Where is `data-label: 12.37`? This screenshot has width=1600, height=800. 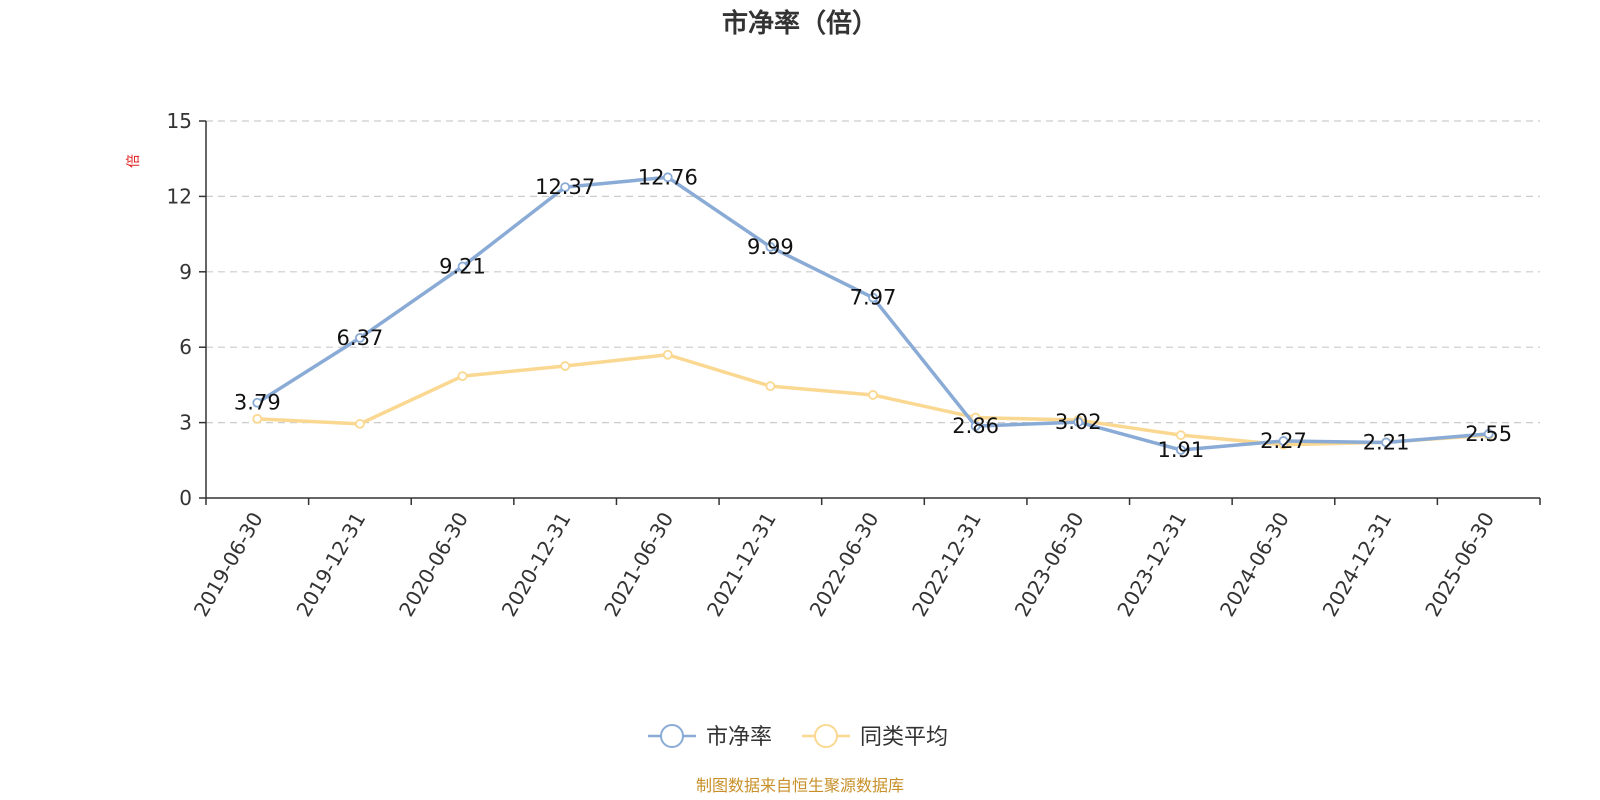 data-label: 12.37 is located at coordinates (565, 187).